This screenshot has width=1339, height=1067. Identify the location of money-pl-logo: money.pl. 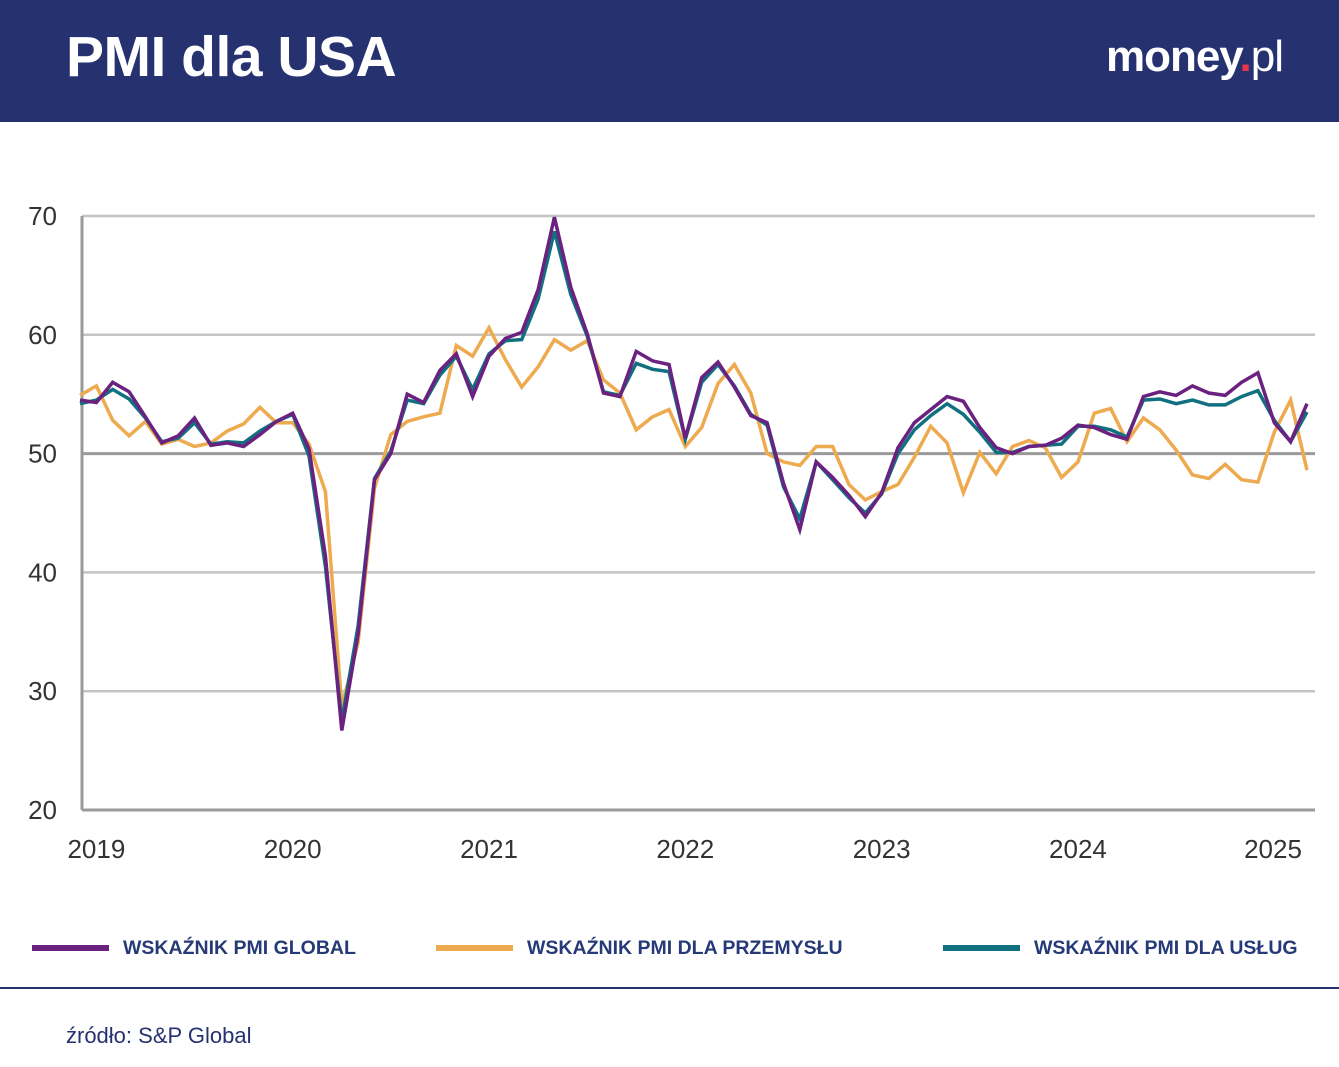
(1194, 56).